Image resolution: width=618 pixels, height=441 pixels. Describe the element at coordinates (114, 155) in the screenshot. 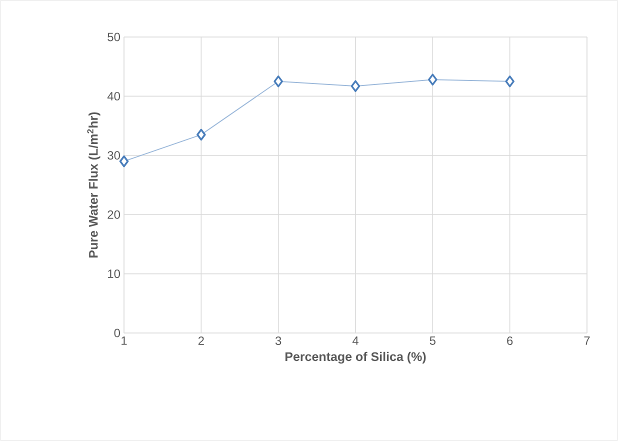

I see `y-tick-label: 30` at that location.